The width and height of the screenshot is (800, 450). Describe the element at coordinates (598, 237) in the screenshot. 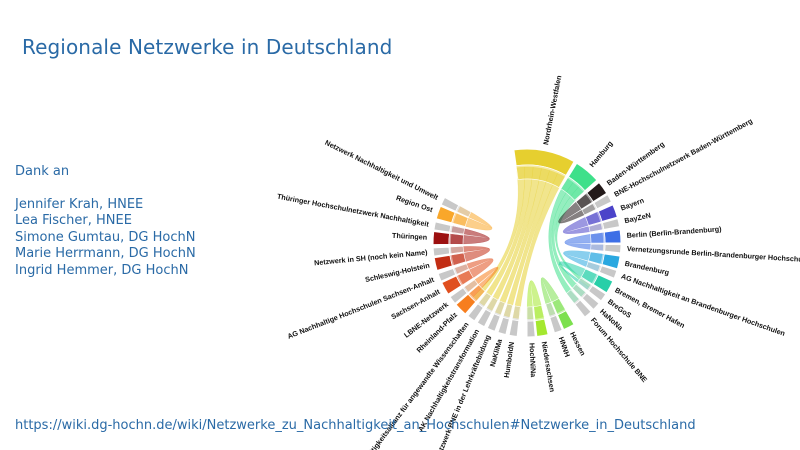

I see `arc-band-berlin-berlin-brandenburg` at that location.